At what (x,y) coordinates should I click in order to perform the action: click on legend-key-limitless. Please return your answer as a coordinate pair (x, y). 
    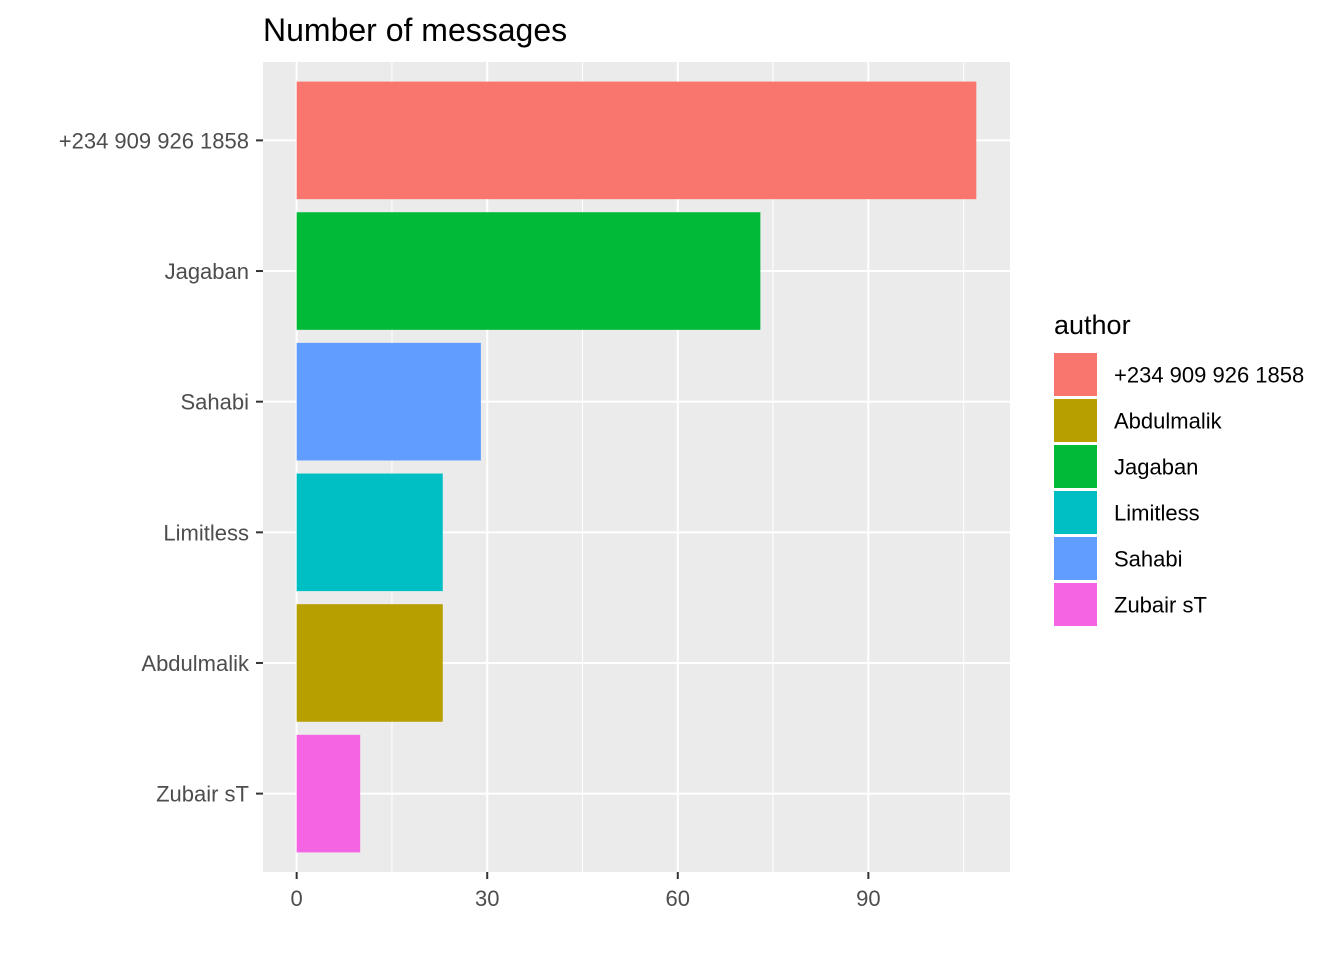
    Looking at the image, I should click on (1075, 512).